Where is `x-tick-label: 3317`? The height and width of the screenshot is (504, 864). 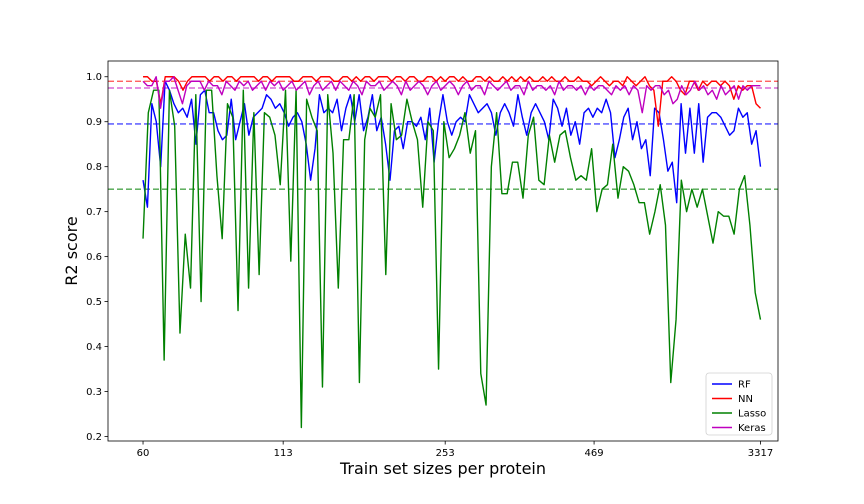 x-tick-label: 3317 is located at coordinates (760, 453).